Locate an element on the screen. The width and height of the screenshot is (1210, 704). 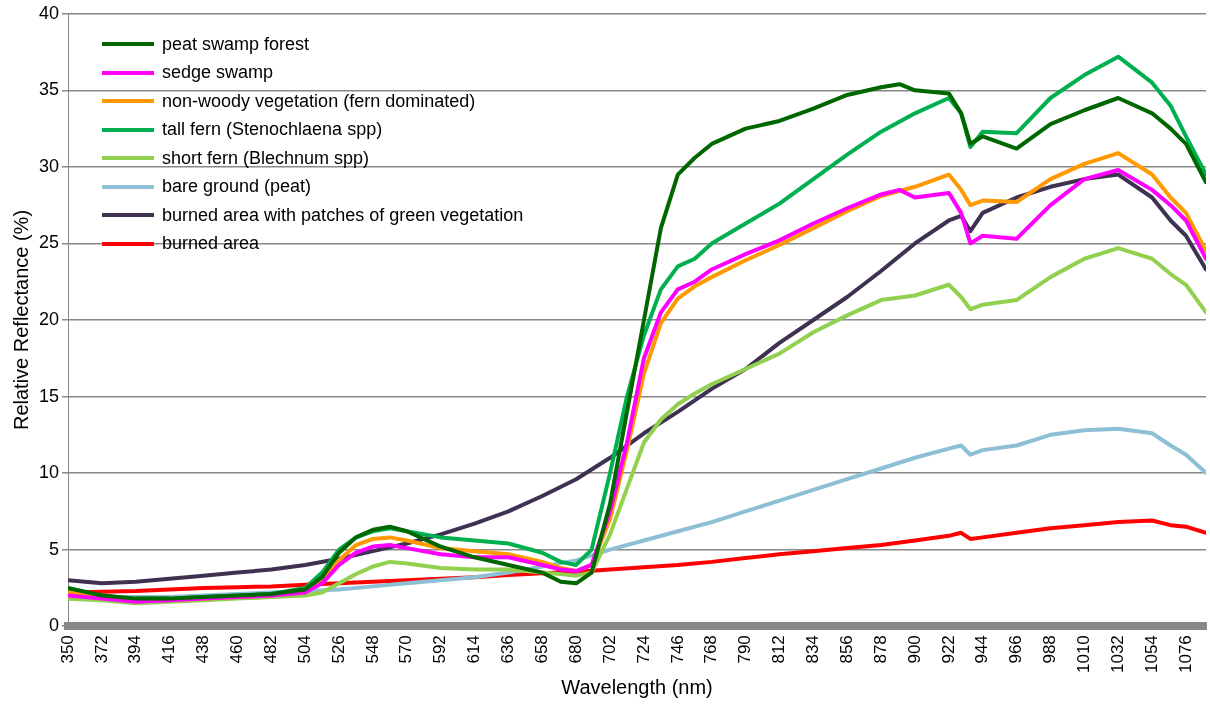
x-tick-label: 724 is located at coordinates (643, 649).